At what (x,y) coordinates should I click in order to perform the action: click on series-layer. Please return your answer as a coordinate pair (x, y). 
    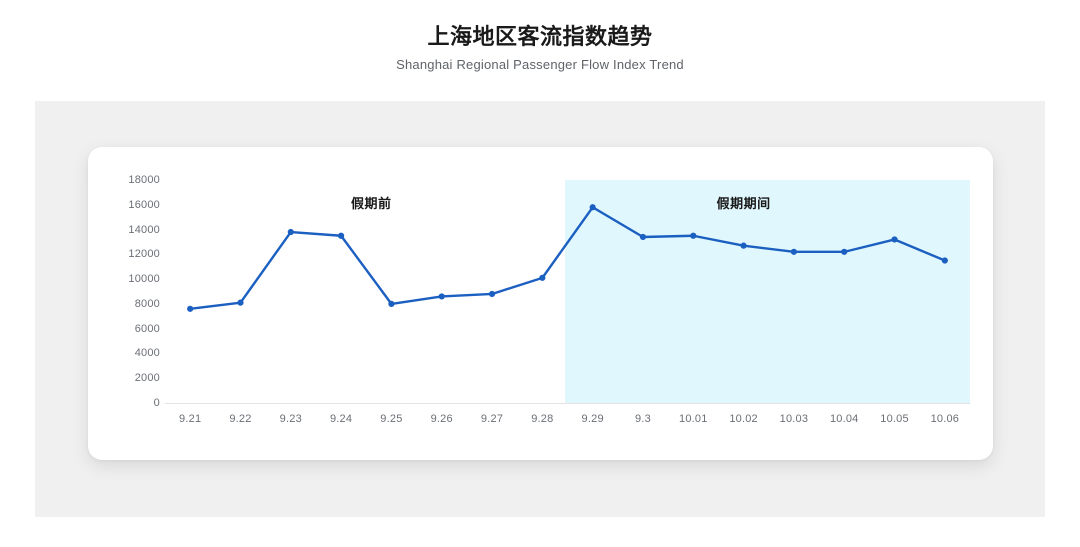
    Looking at the image, I should click on (567, 258).